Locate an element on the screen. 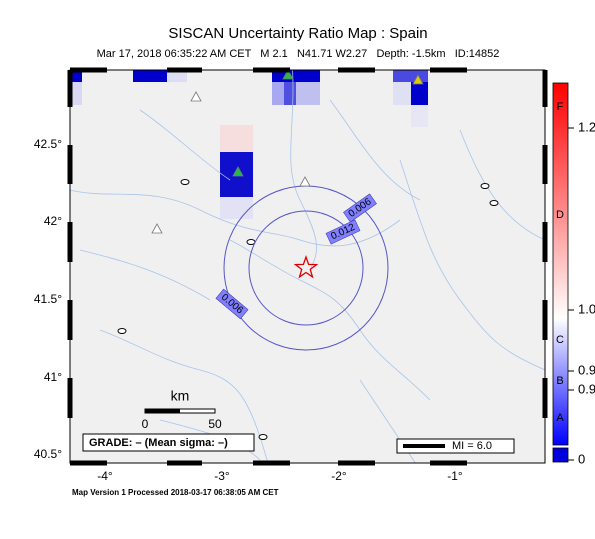  grade-letter: D is located at coordinates (560, 215).